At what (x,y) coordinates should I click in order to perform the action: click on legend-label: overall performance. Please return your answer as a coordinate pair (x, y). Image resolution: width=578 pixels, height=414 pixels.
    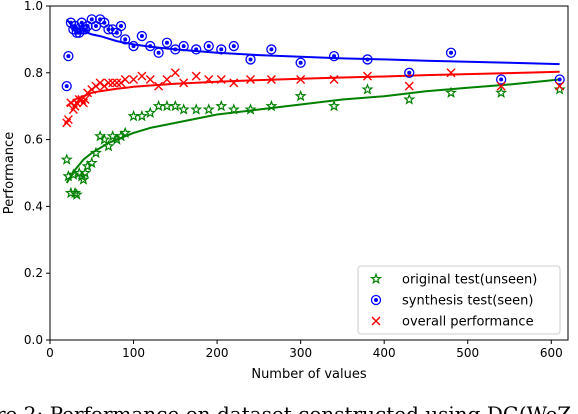
    Looking at the image, I should click on (468, 322).